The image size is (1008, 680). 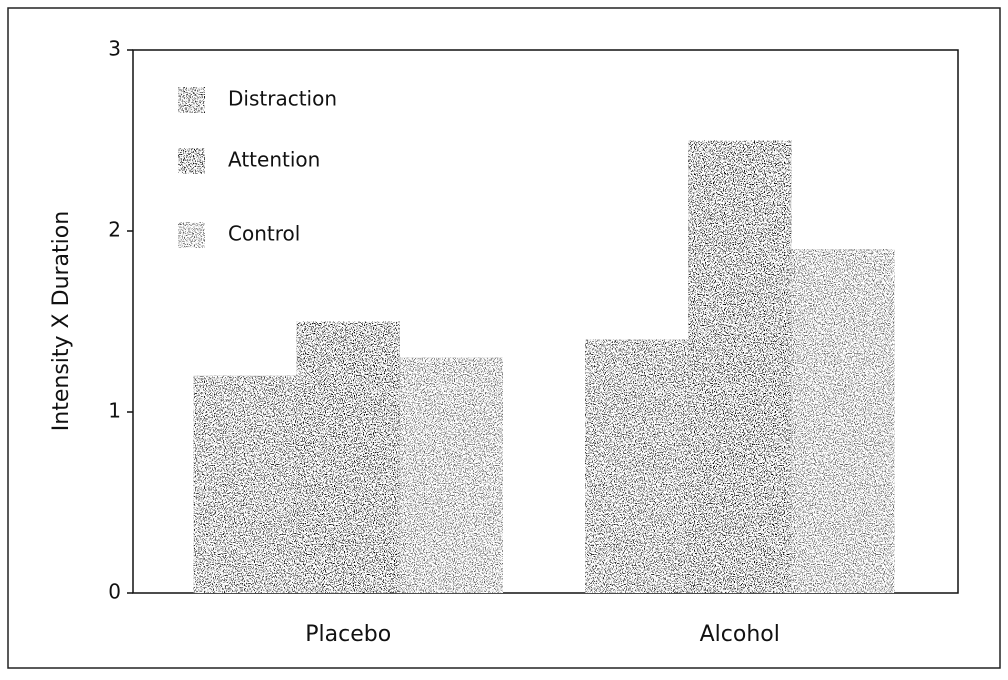 I want to click on legend-label: Distraction, so click(x=282, y=99).